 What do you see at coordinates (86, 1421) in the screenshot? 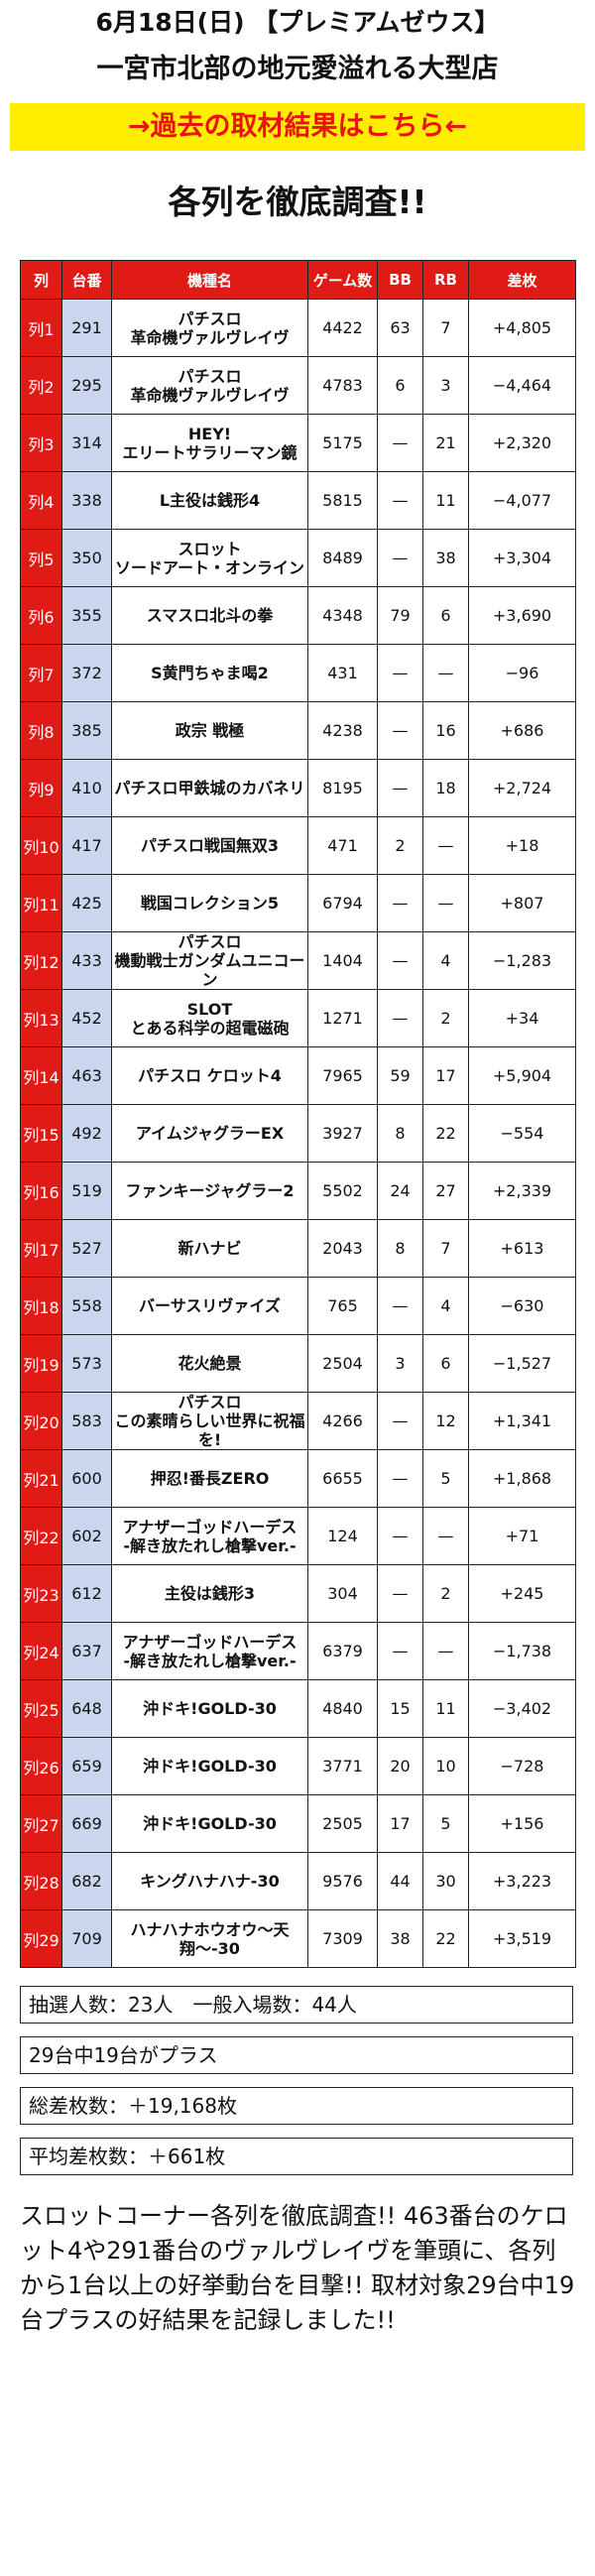
I see `row-dai-number: 583` at bounding box center [86, 1421].